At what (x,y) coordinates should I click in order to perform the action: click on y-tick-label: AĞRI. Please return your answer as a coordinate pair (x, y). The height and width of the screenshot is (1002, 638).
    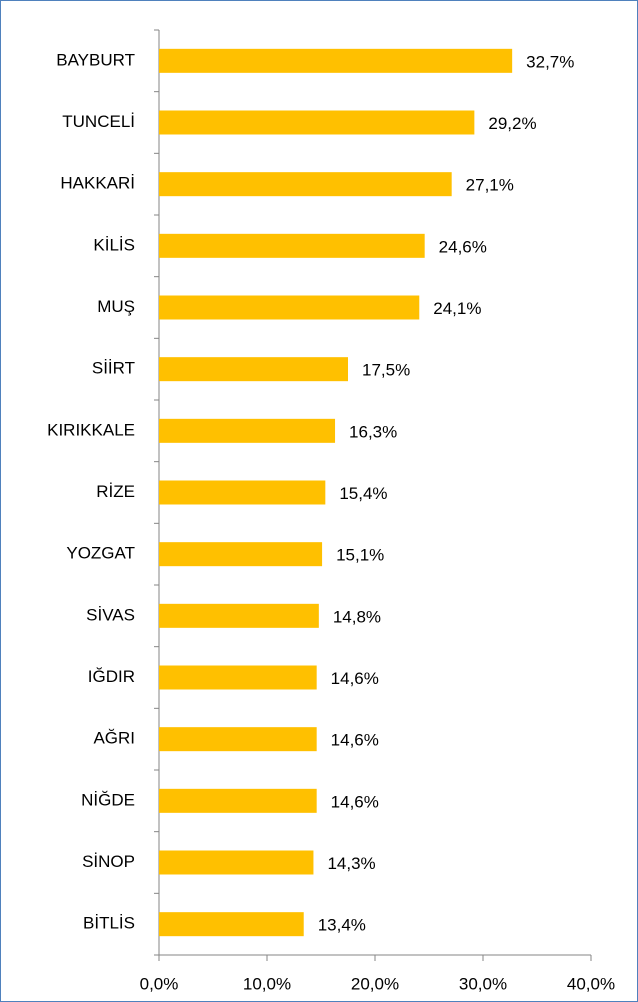
    Looking at the image, I should click on (114, 738).